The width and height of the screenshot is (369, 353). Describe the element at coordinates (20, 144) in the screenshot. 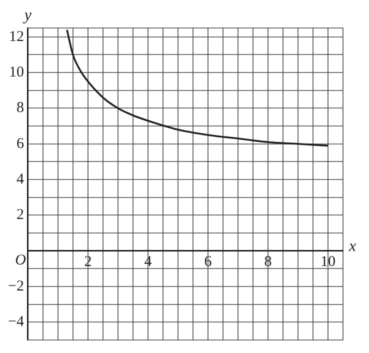

I see `y-tick-label: 6` at that location.